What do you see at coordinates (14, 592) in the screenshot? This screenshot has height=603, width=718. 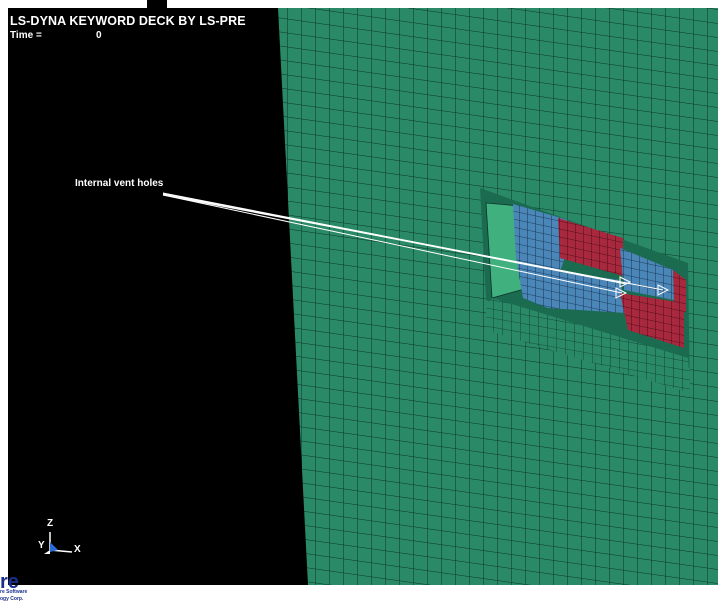 I see `logo-text-line1: re Software` at bounding box center [14, 592].